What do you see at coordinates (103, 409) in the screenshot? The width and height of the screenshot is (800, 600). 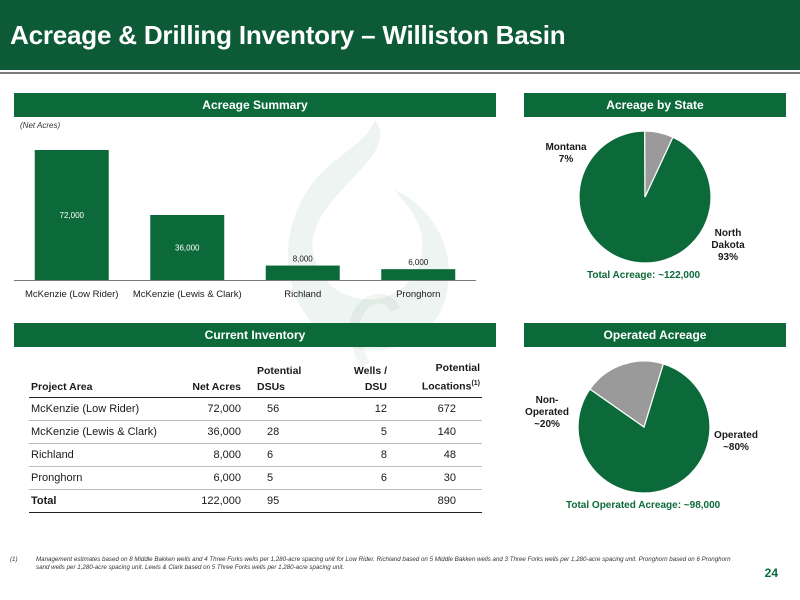 I see `cell-project: McKenzie (Low Rider)` at bounding box center [103, 409].